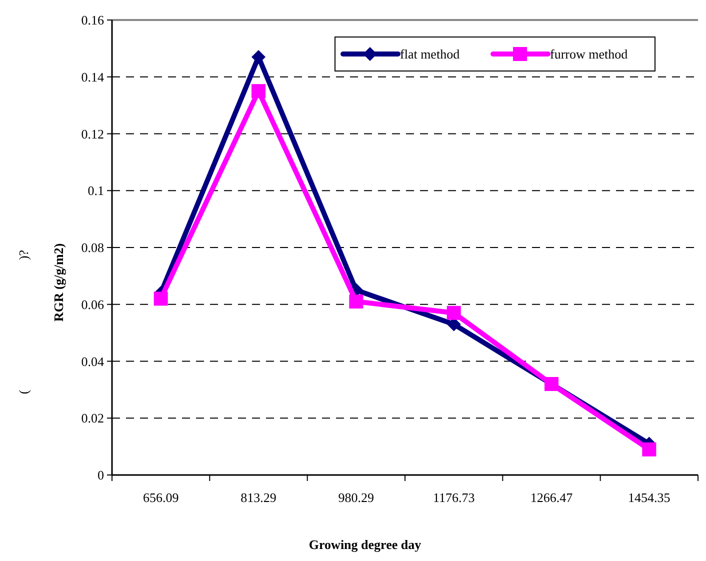  I want to click on y-tick-label: 0.14, so click(92, 76).